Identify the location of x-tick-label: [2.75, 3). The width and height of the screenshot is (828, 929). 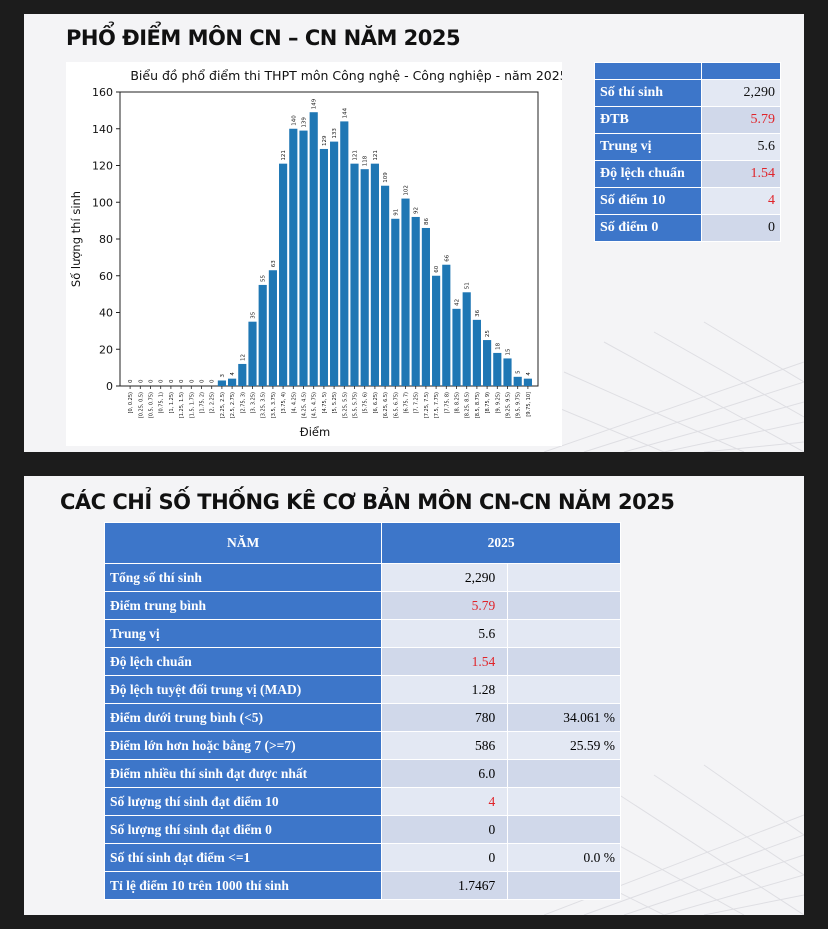
(243, 402).